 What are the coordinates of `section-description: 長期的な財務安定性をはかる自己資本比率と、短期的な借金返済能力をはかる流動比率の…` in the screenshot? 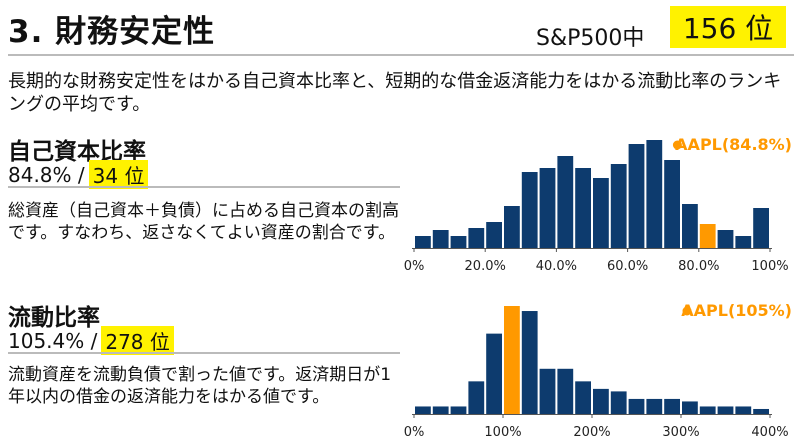 It's located at (395, 93).